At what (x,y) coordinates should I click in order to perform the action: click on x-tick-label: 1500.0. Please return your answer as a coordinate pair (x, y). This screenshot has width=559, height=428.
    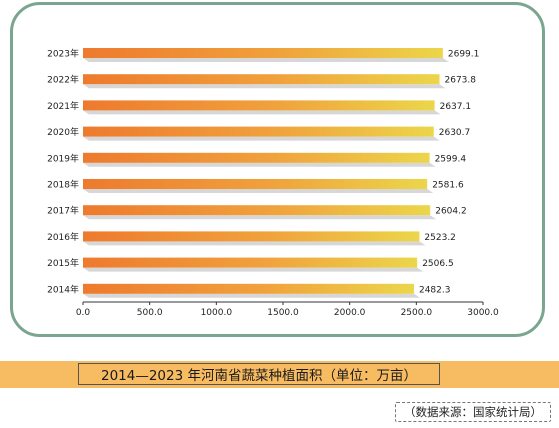
    Looking at the image, I should click on (283, 313).